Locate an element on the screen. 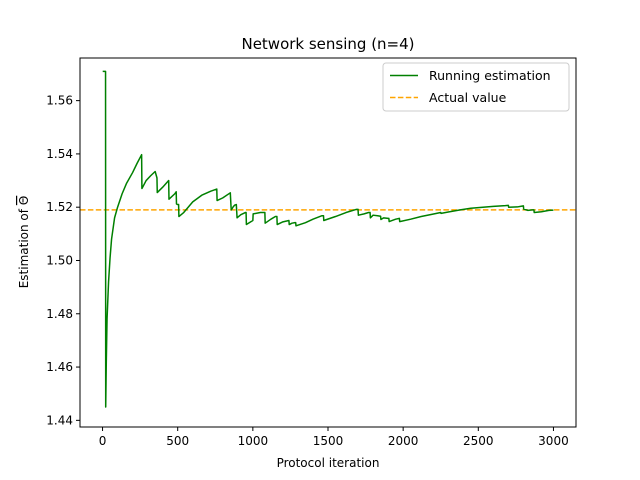 The image size is (640, 480). x-tick-label: 3000 is located at coordinates (553, 441).